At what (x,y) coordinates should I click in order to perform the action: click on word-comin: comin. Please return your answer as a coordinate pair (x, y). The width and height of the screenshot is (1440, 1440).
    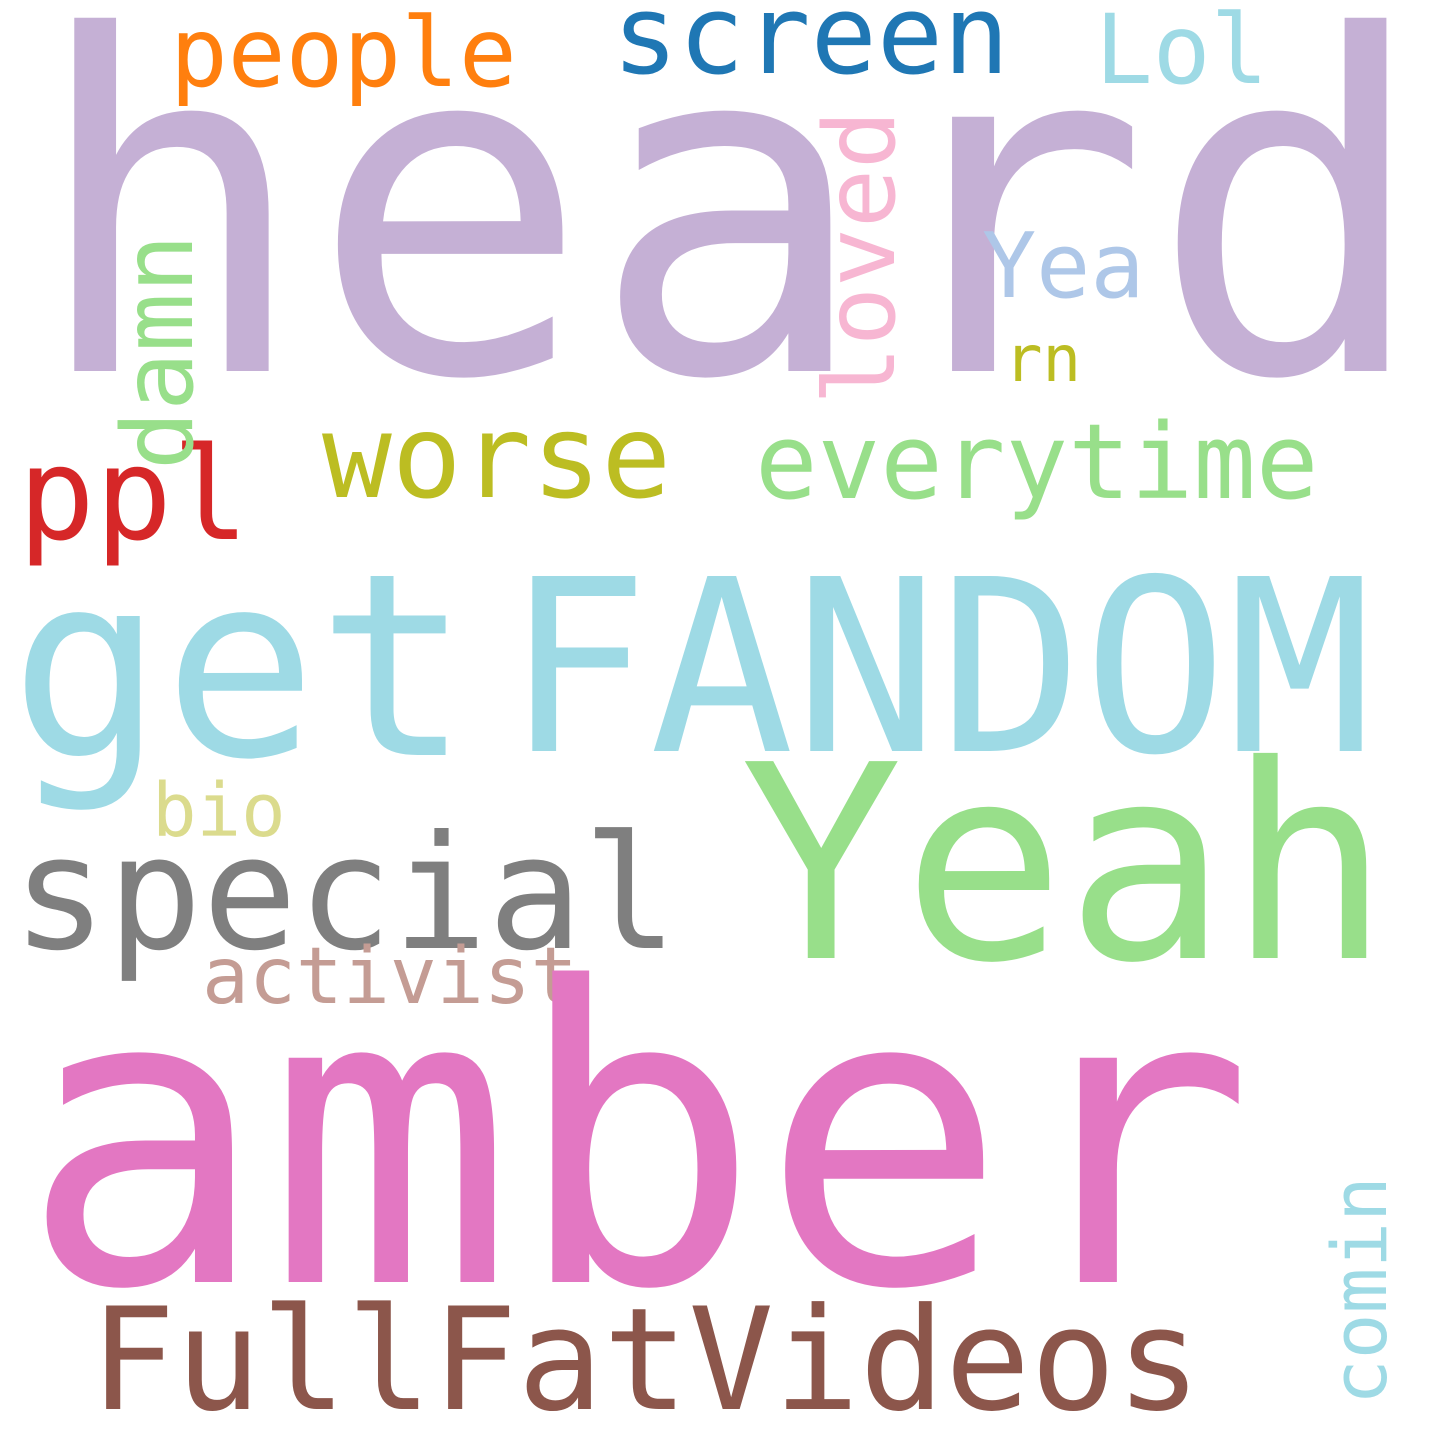
    Looking at the image, I should click on (1359, 1290).